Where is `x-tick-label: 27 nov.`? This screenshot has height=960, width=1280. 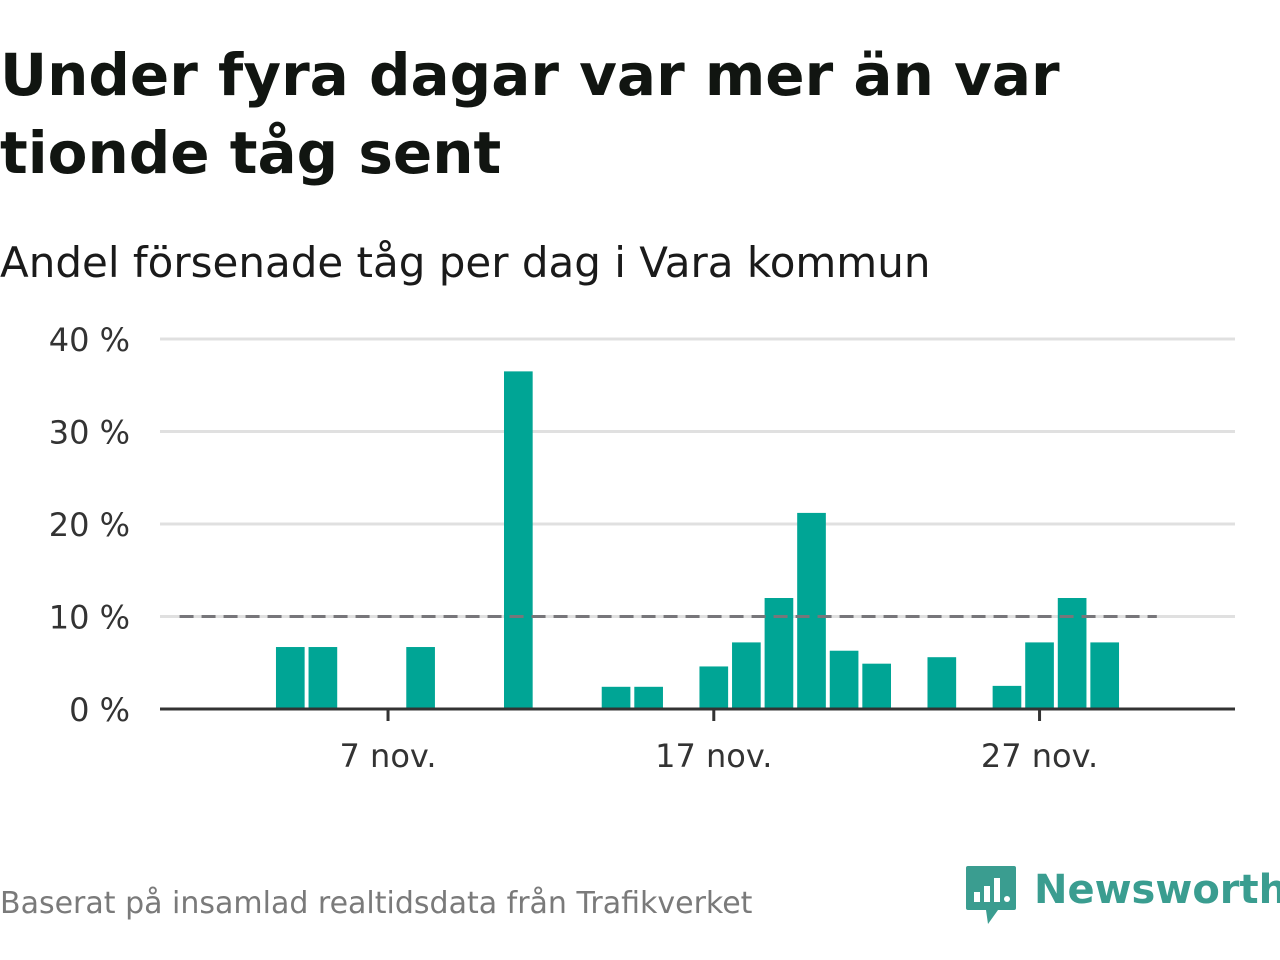 x-tick-label: 27 nov. is located at coordinates (1039, 756).